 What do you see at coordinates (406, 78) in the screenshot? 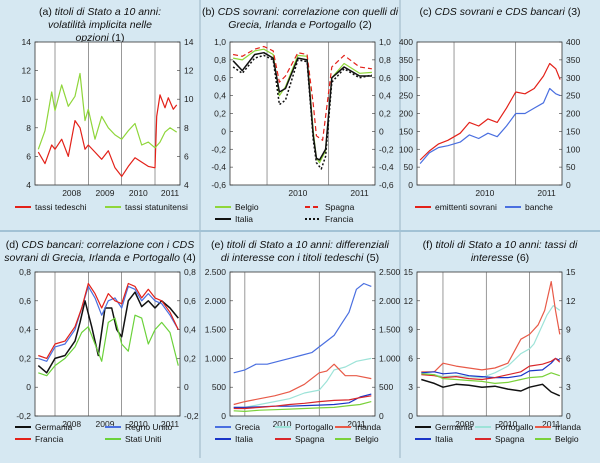
I see `y-tick-label-left: 300` at bounding box center [406, 78].